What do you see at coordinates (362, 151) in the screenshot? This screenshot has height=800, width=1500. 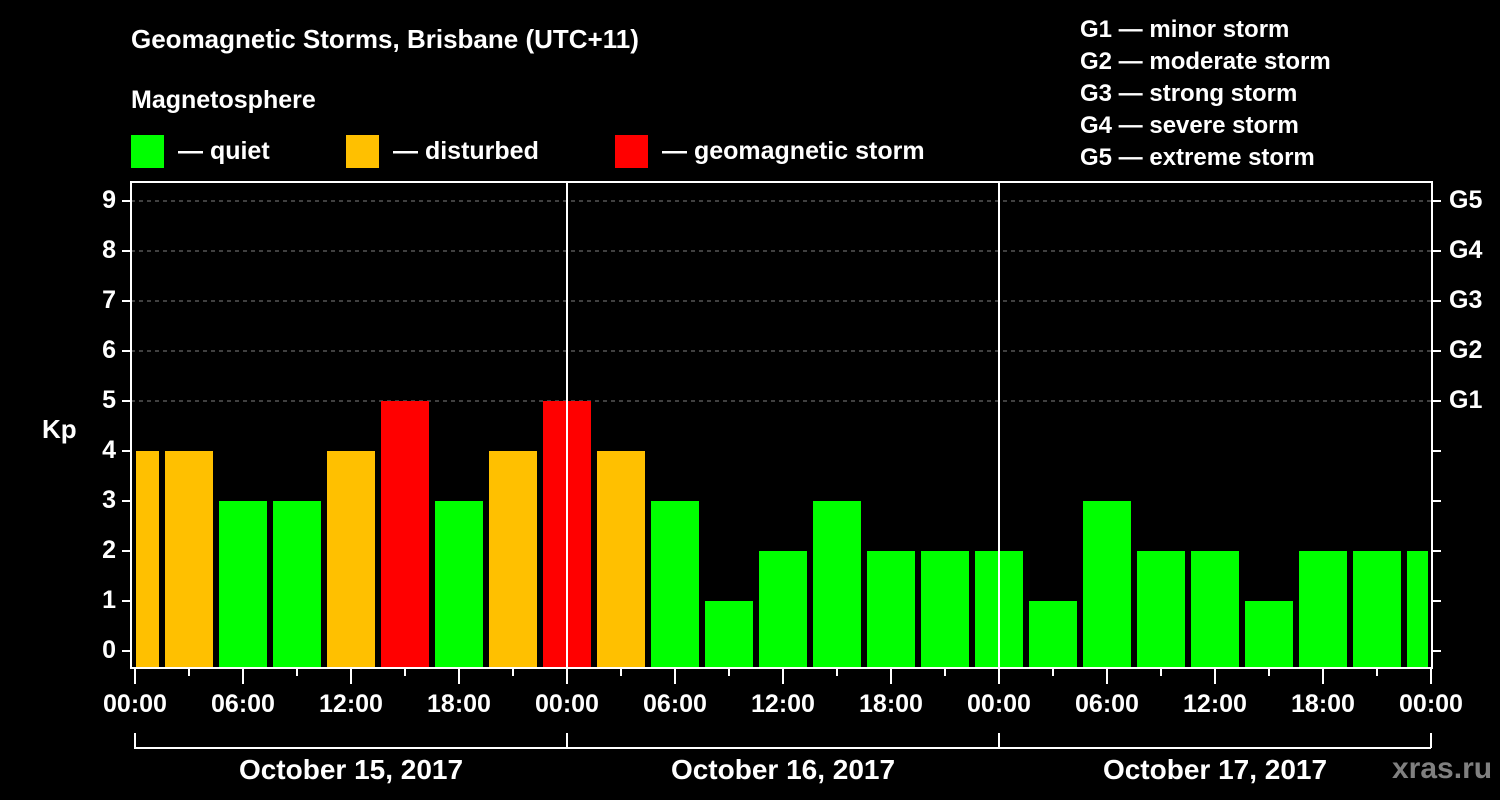 I see `disturbed-swatch-icon` at bounding box center [362, 151].